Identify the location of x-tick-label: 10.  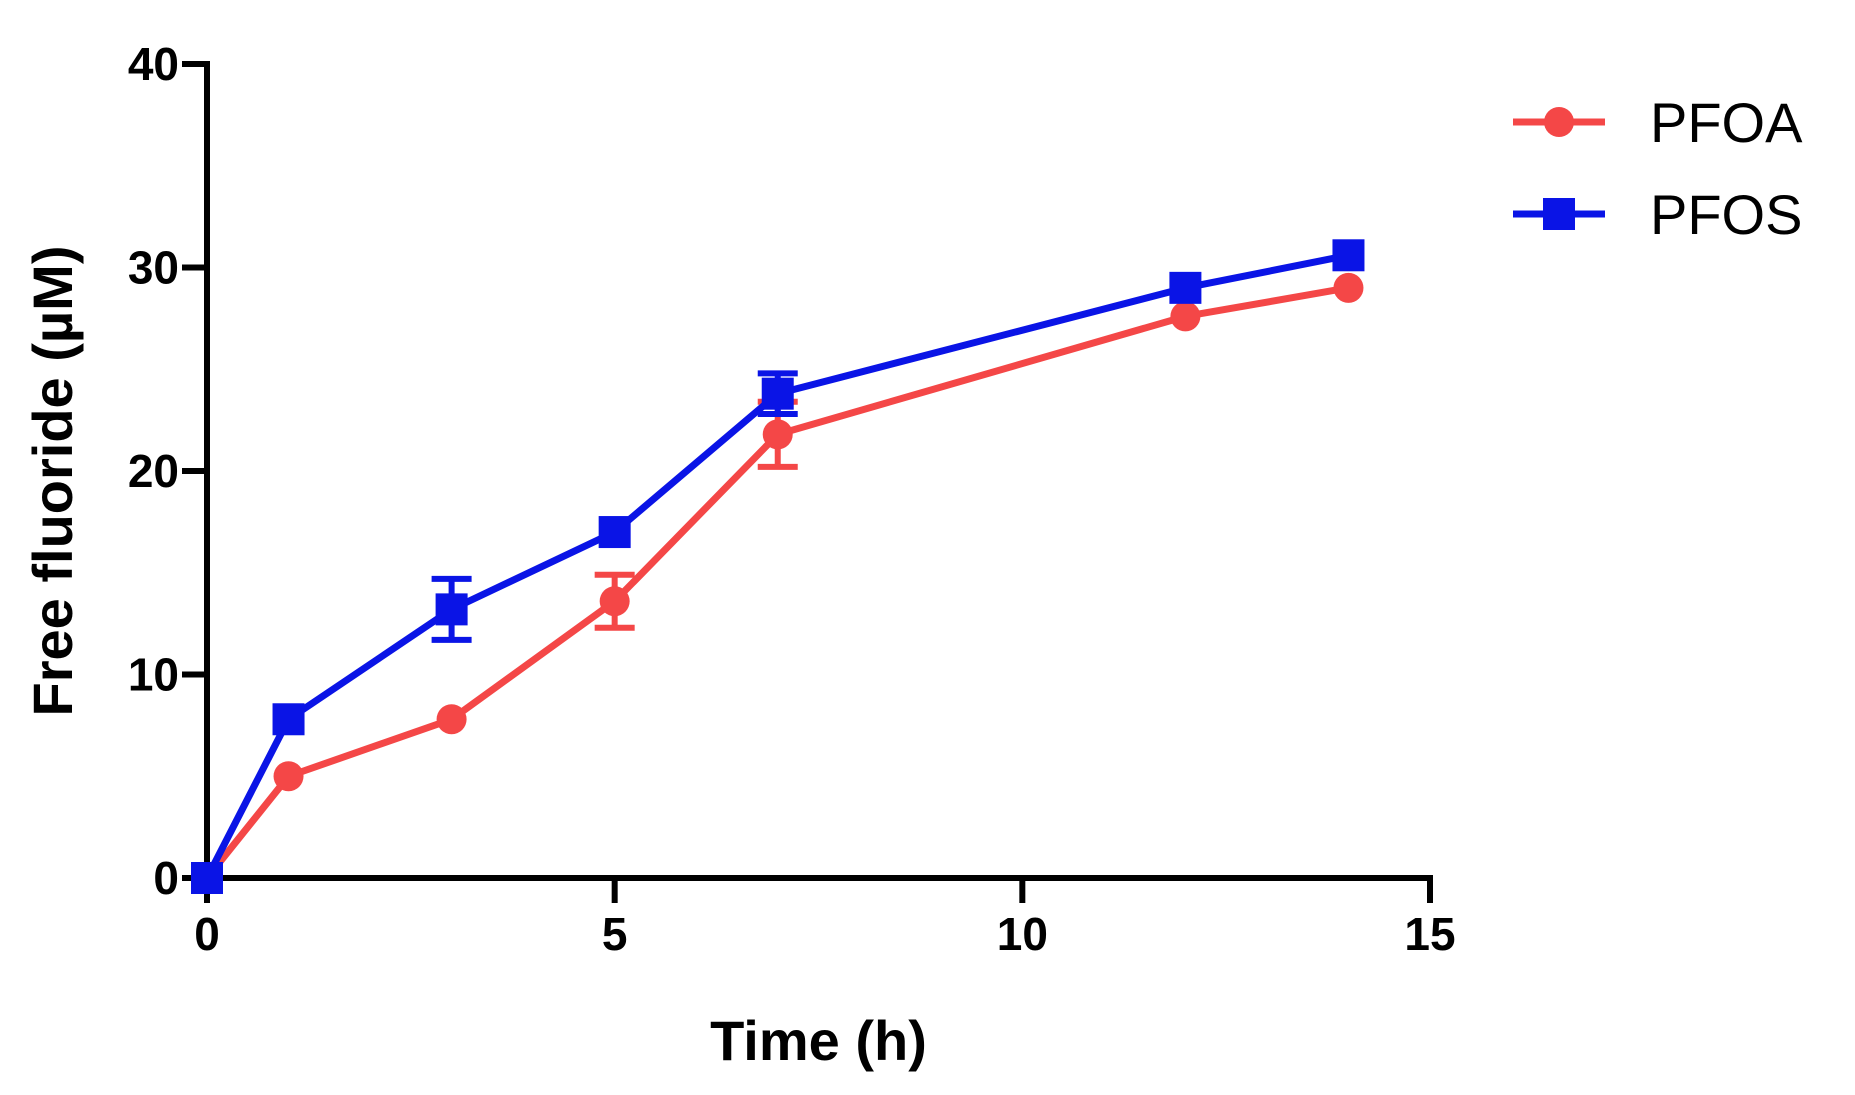
(1022, 934).